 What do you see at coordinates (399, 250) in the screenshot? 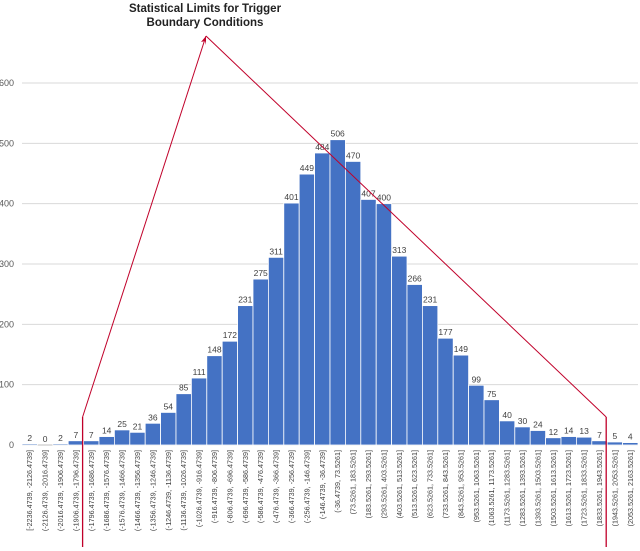
I see `data-label-24: 313` at bounding box center [399, 250].